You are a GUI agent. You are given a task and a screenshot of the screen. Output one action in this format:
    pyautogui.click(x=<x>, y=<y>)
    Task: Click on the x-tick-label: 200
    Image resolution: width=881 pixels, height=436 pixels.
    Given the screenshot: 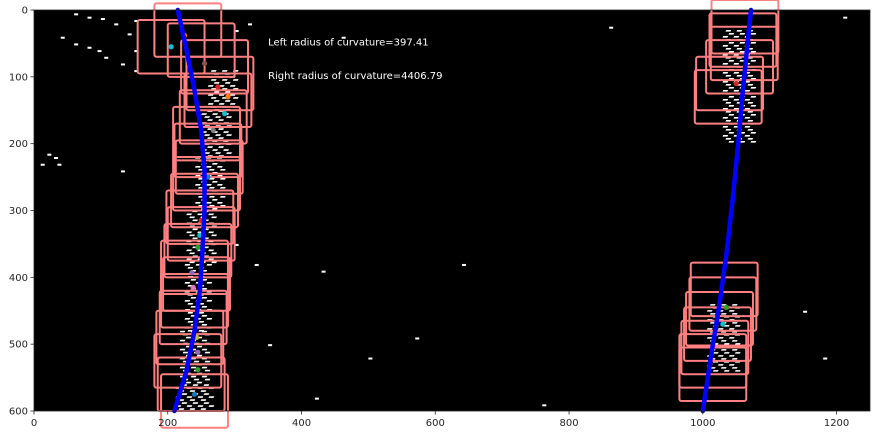 What is the action you would take?
    pyautogui.click(x=167, y=423)
    